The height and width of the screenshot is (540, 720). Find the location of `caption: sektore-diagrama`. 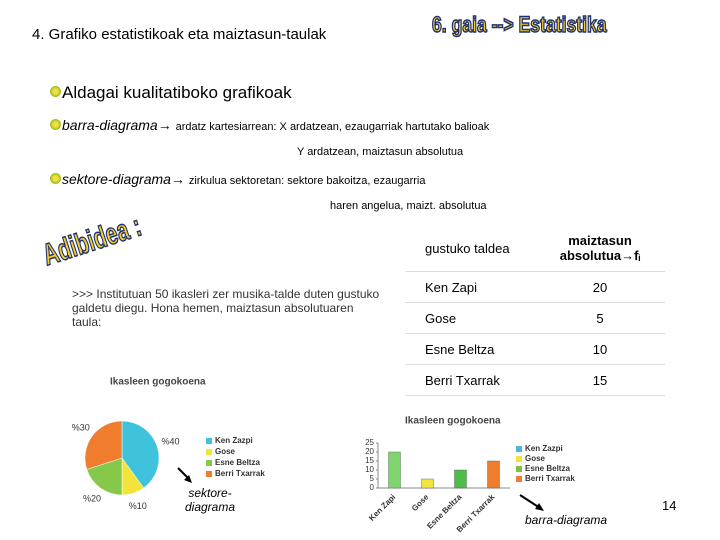

caption: sektore-diagrama is located at coordinates (210, 500).